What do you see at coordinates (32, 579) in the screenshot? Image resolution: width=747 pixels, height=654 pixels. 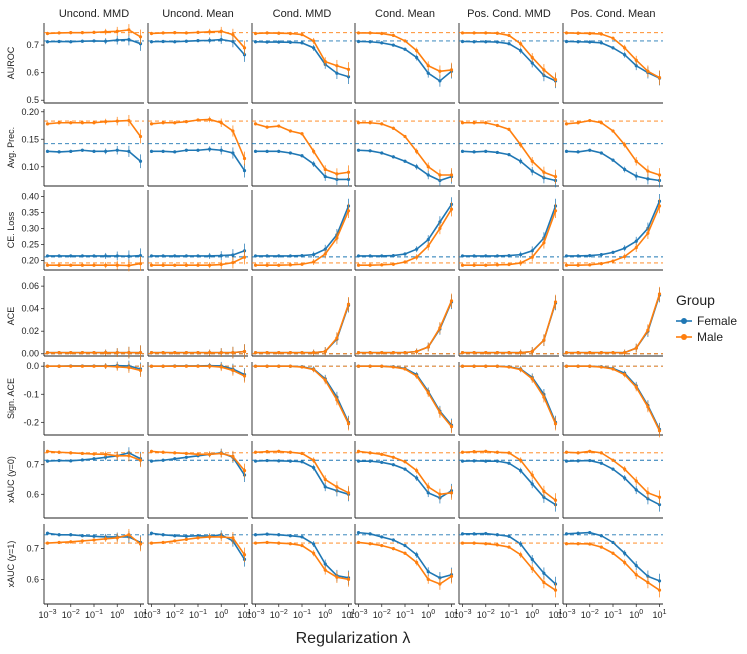 I see `y-tick-label: 0.6` at bounding box center [32, 579].